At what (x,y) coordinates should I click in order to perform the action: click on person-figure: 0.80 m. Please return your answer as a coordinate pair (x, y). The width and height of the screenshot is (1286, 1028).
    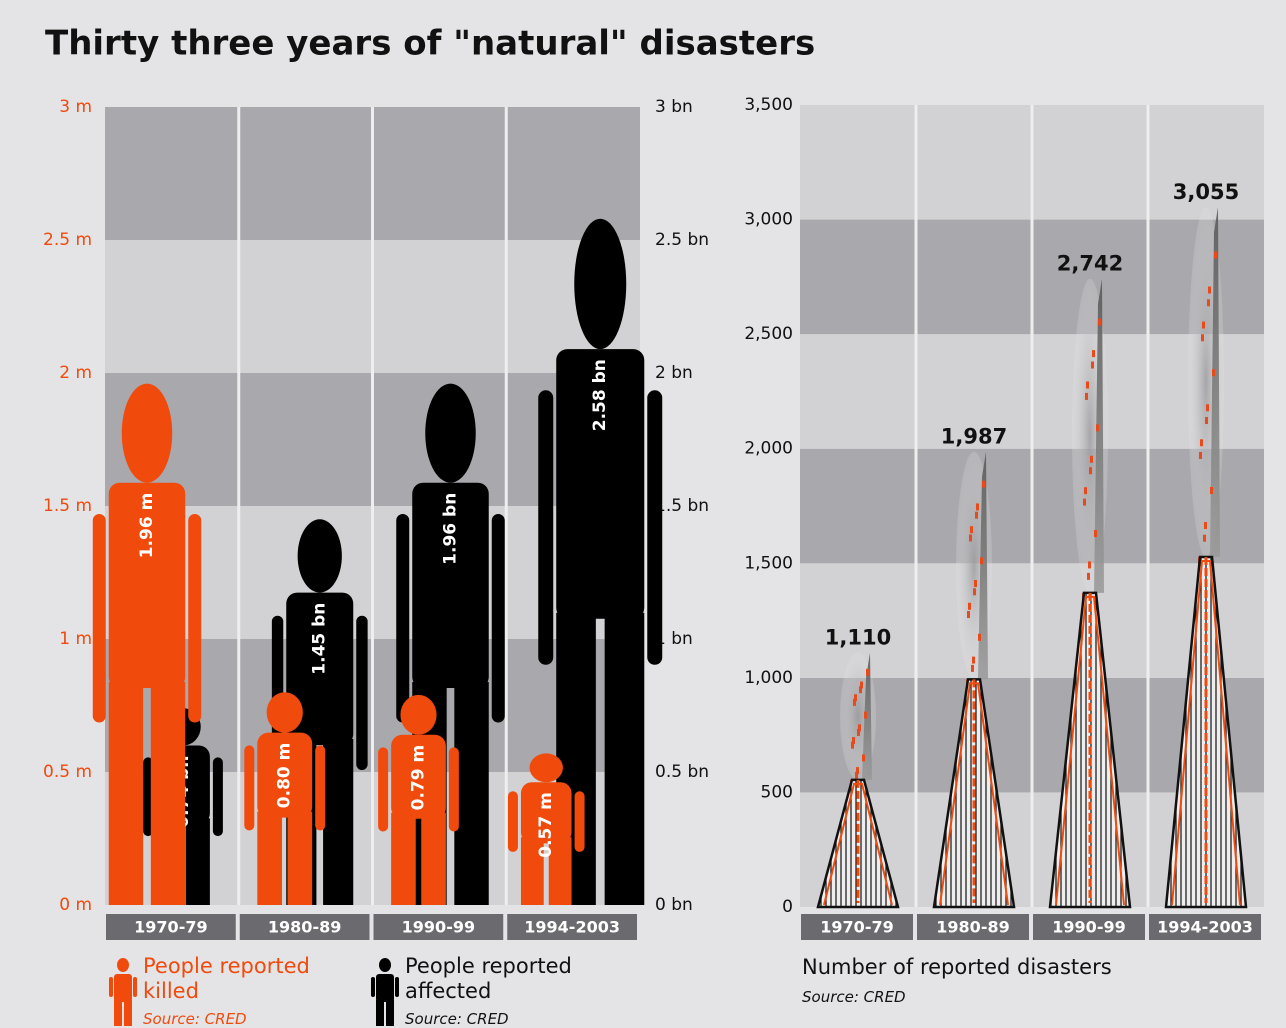
    Looking at the image, I should click on (285, 798).